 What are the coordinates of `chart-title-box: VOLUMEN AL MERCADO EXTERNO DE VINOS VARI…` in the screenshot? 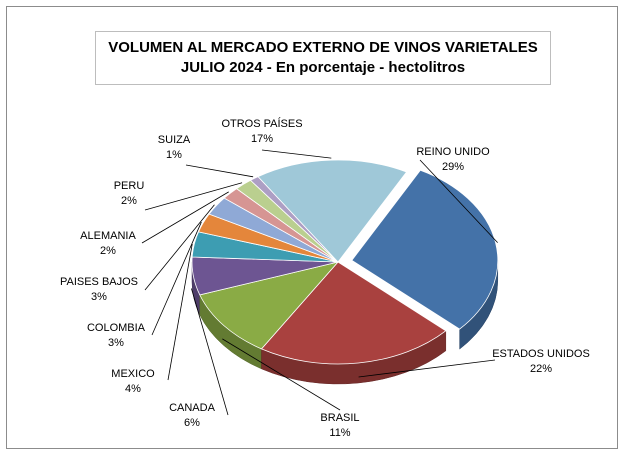 It's located at (323, 58).